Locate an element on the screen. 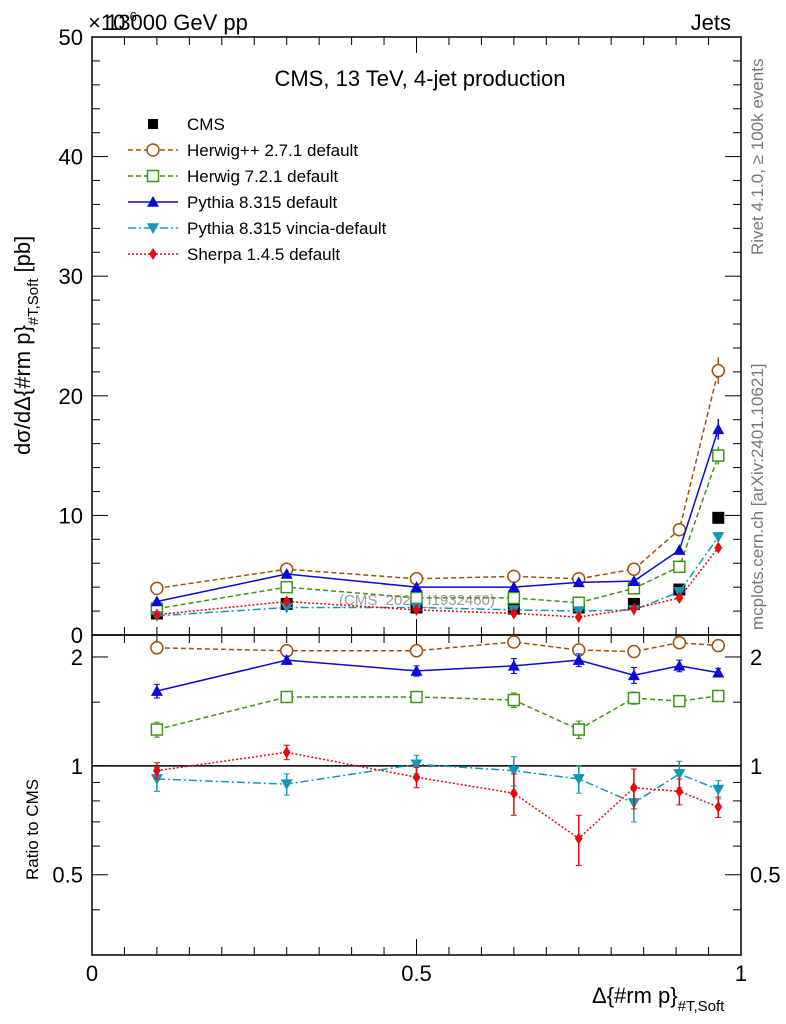 This screenshot has height=1024, width=786. legend-label-sherpa-1-4-5-default: Sherpa 1.4.5 default is located at coordinates (263, 254).